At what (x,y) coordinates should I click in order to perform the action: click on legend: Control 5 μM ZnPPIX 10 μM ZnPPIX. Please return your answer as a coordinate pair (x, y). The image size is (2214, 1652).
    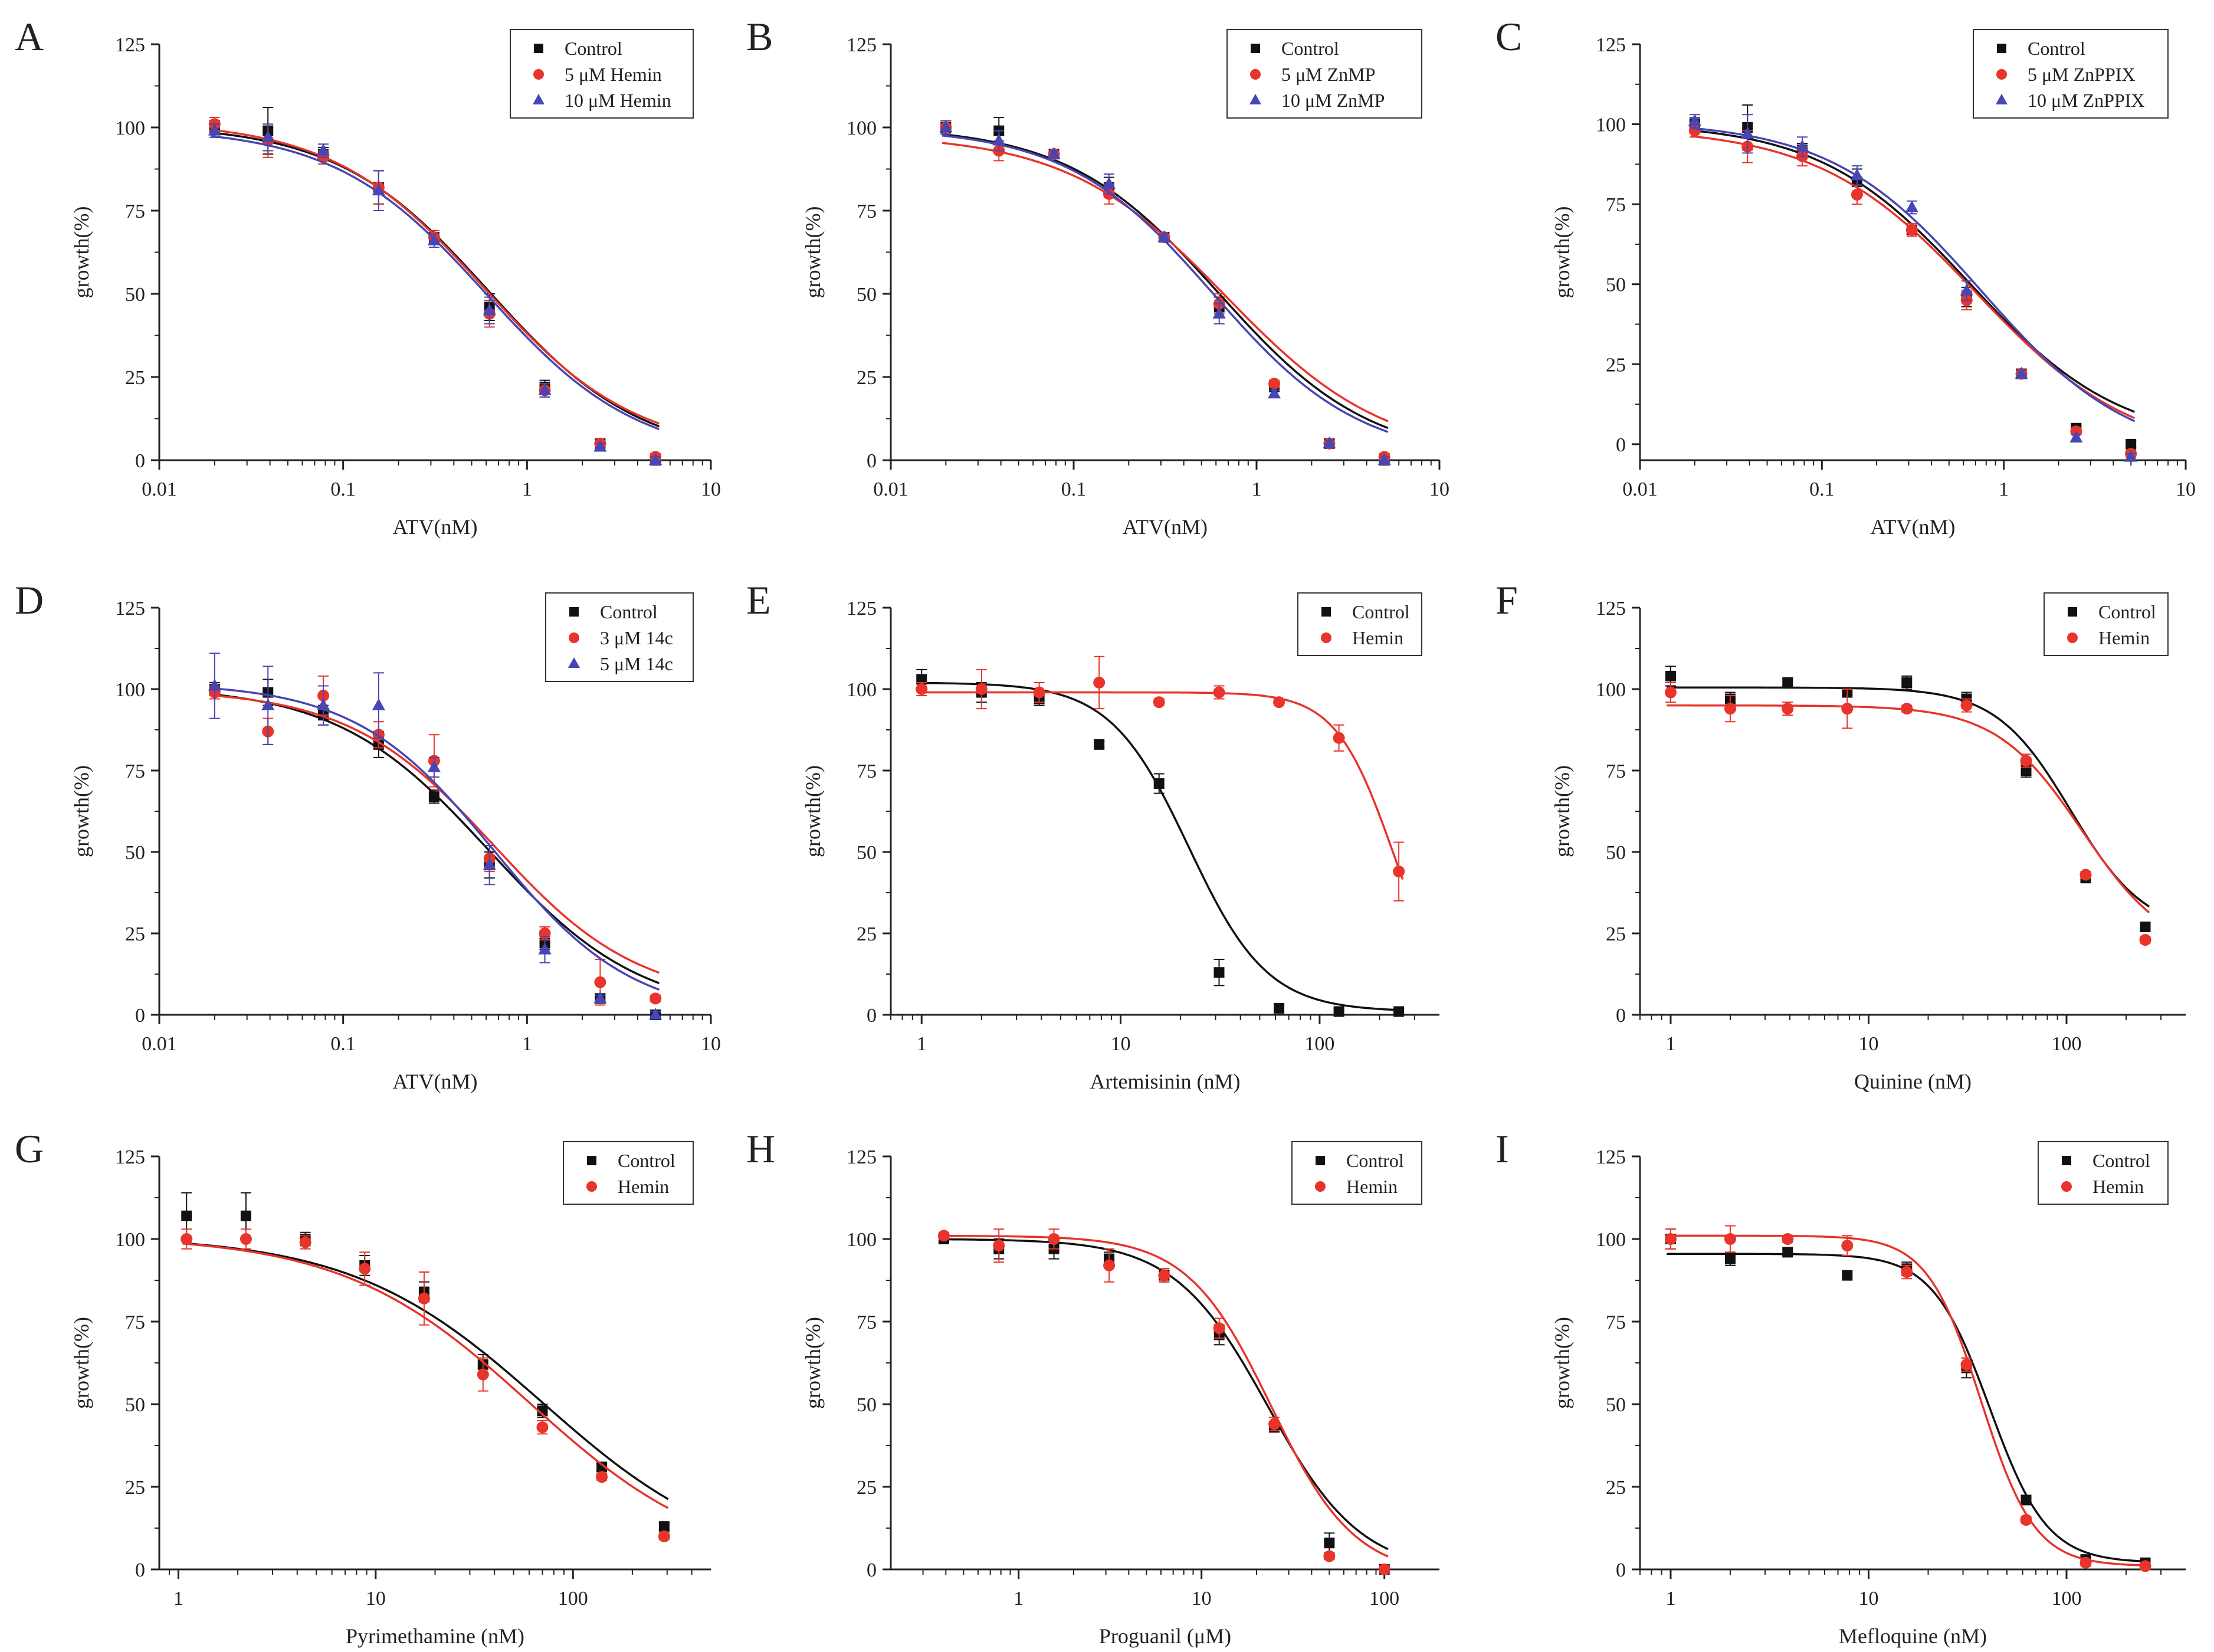
    Looking at the image, I should click on (2071, 74).